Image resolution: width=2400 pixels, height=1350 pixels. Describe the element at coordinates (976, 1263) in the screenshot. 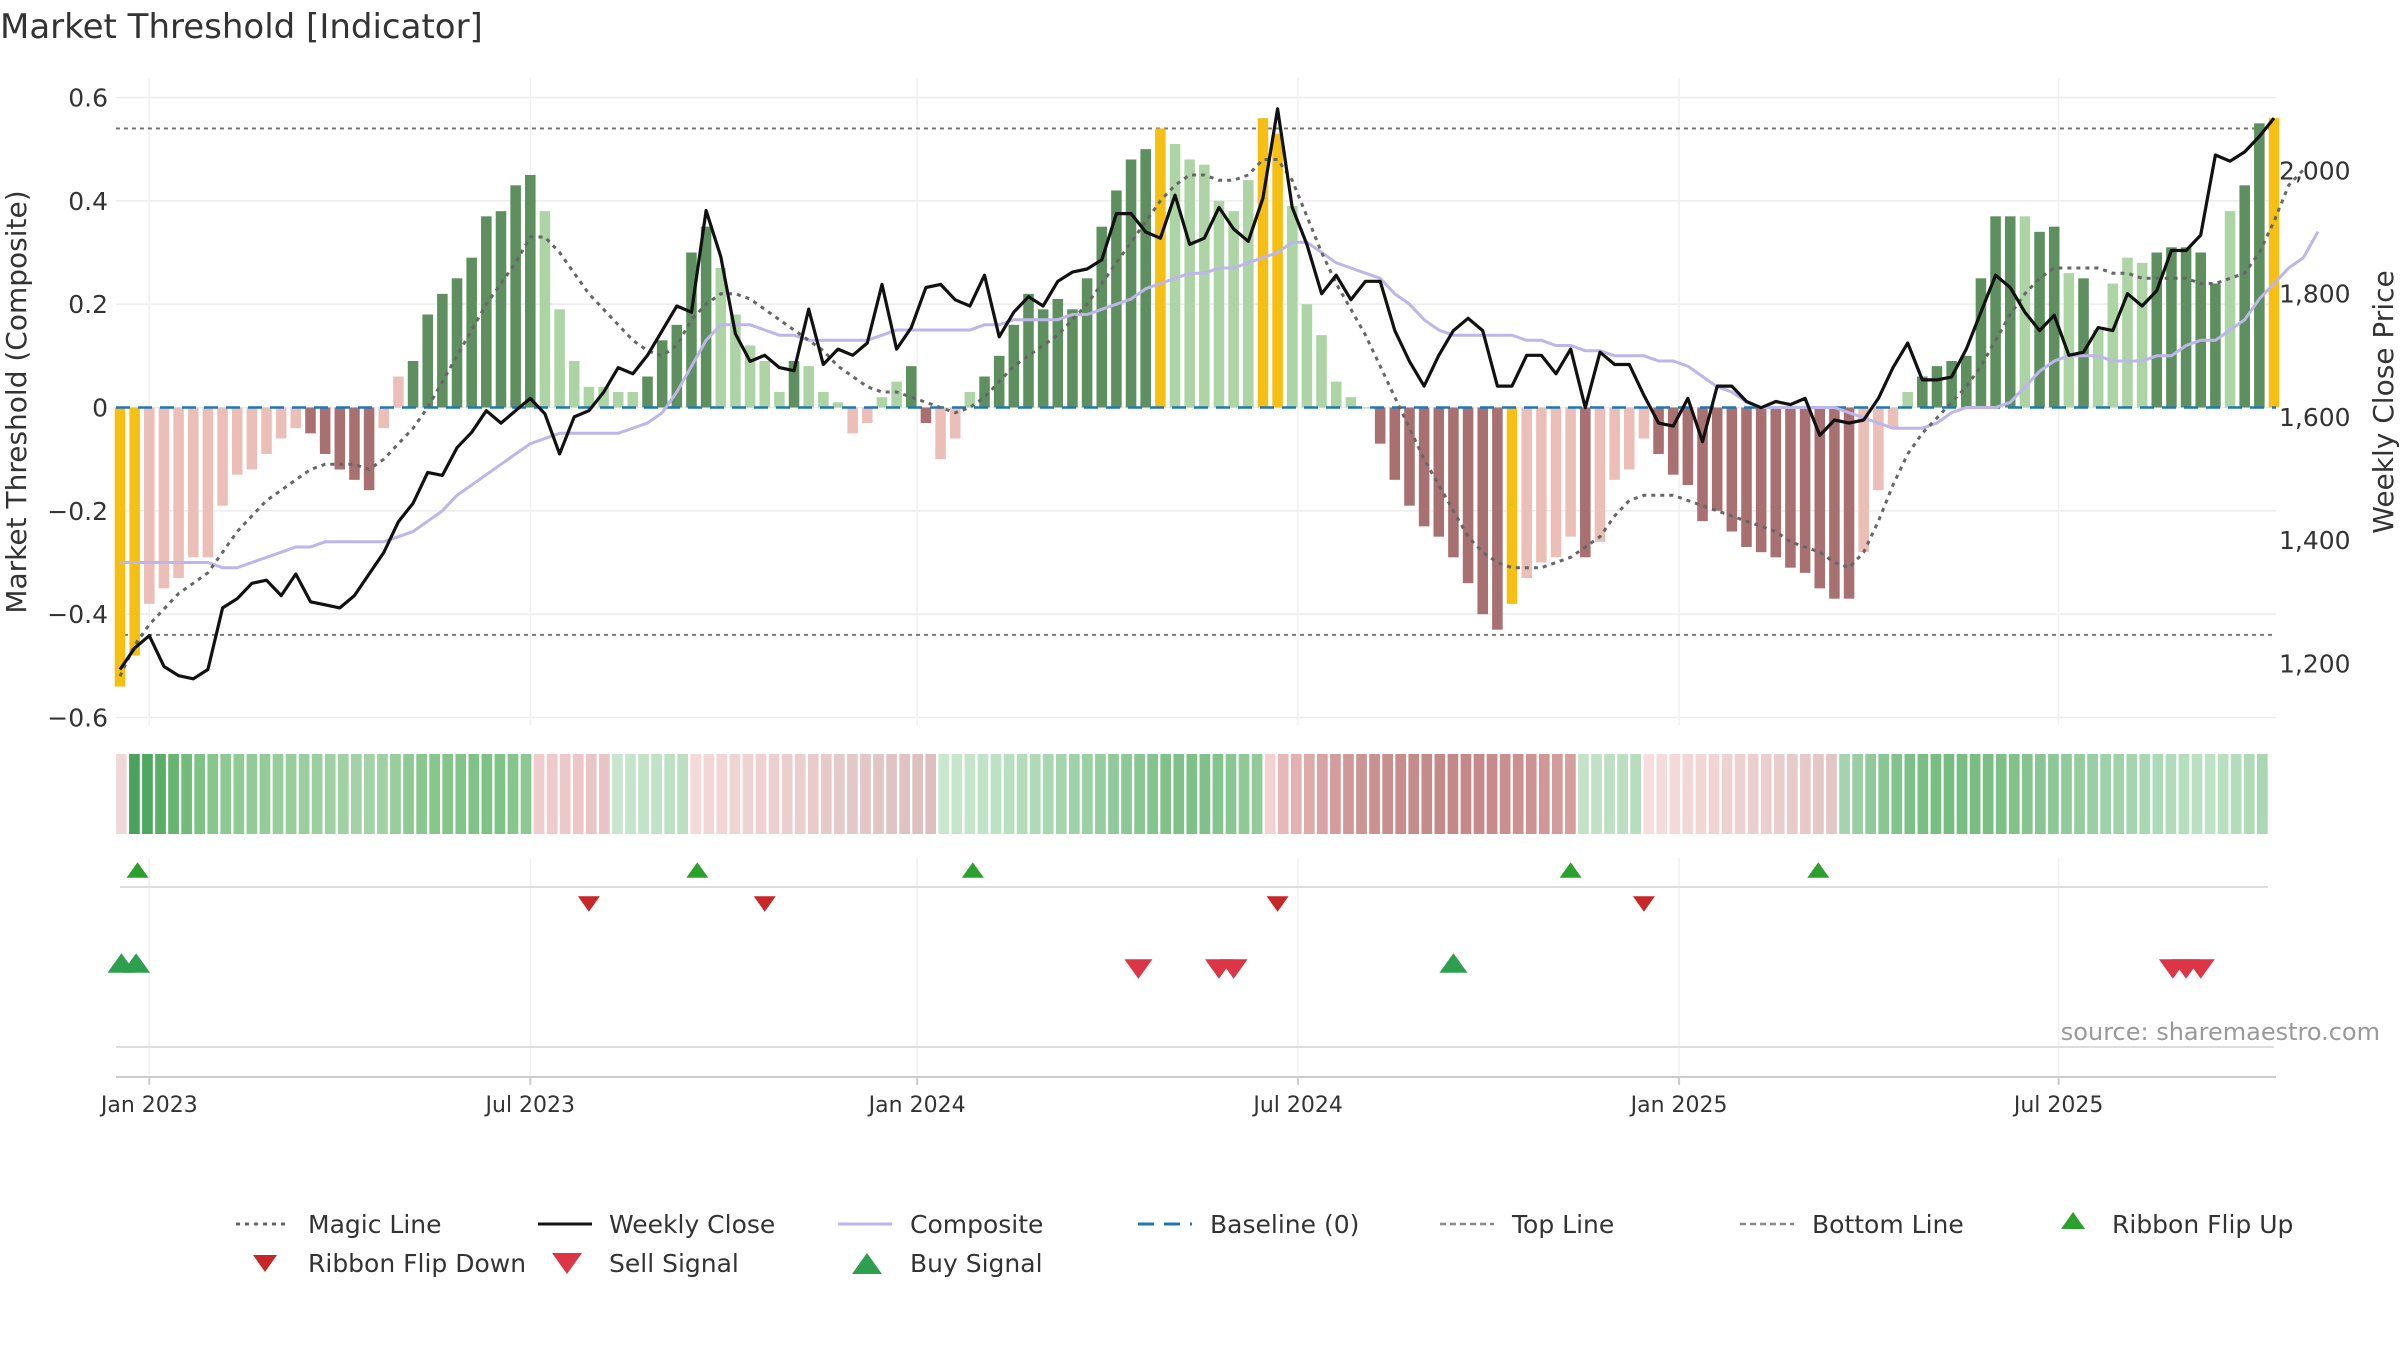

I see `legend-buy-signal: Buy Signal` at that location.